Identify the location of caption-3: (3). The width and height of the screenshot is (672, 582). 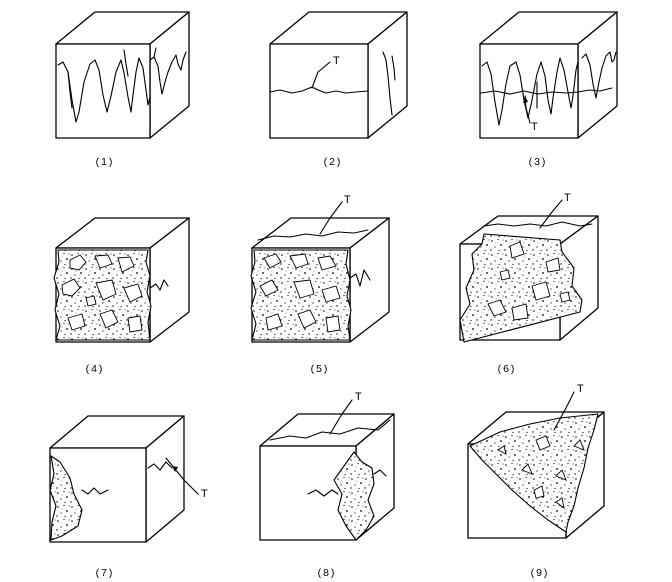
(538, 162).